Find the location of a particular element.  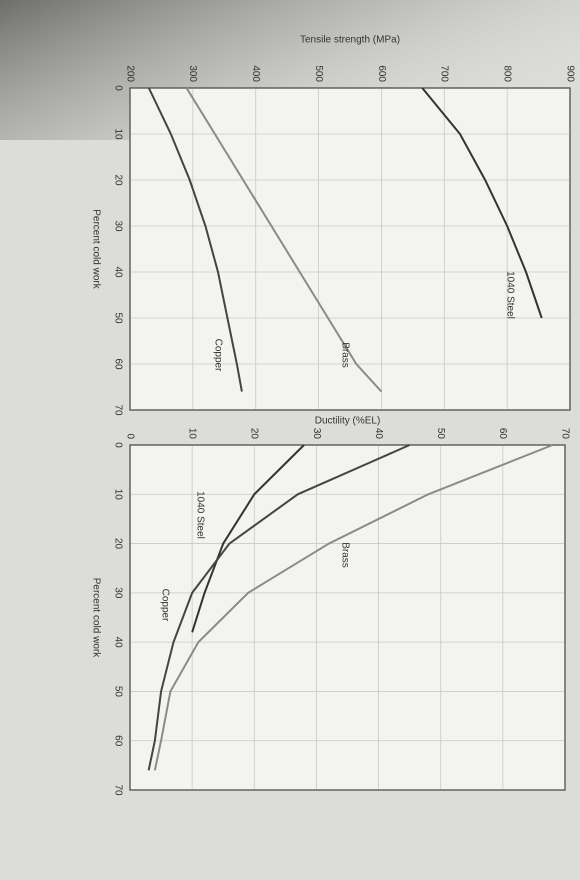

y-tick-label: 30 is located at coordinates (316, 434).